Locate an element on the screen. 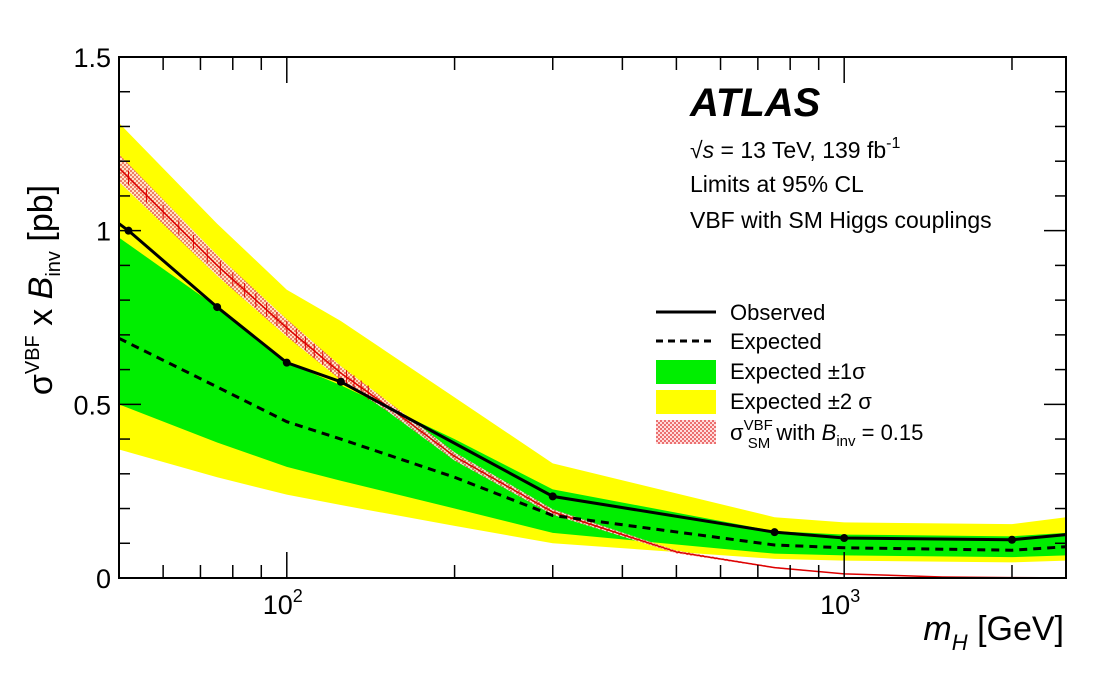 The height and width of the screenshot is (673, 1104). legend-observed-label: Observed is located at coordinates (777, 312).